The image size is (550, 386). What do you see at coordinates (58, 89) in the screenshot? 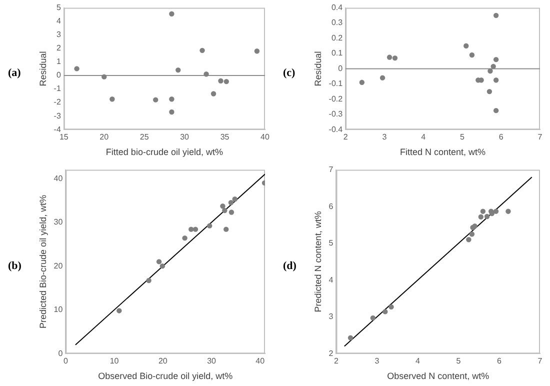
I see `y-tick-label: -1` at bounding box center [58, 89].